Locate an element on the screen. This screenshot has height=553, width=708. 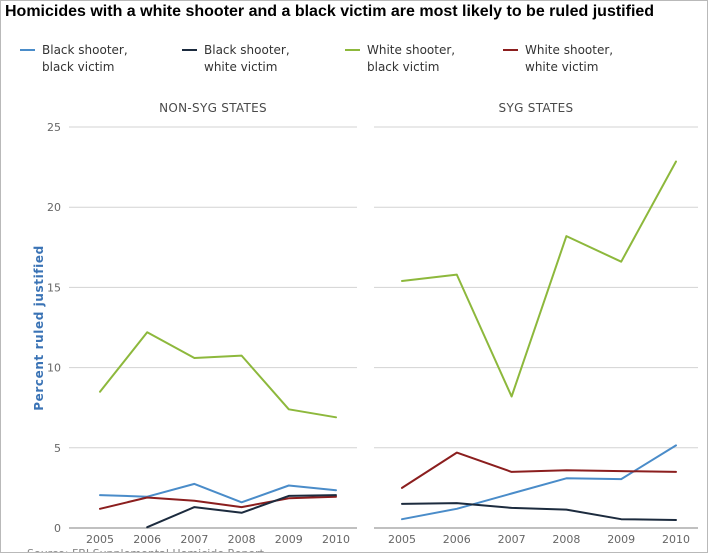
series-line-syg-ww is located at coordinates (539, 470).